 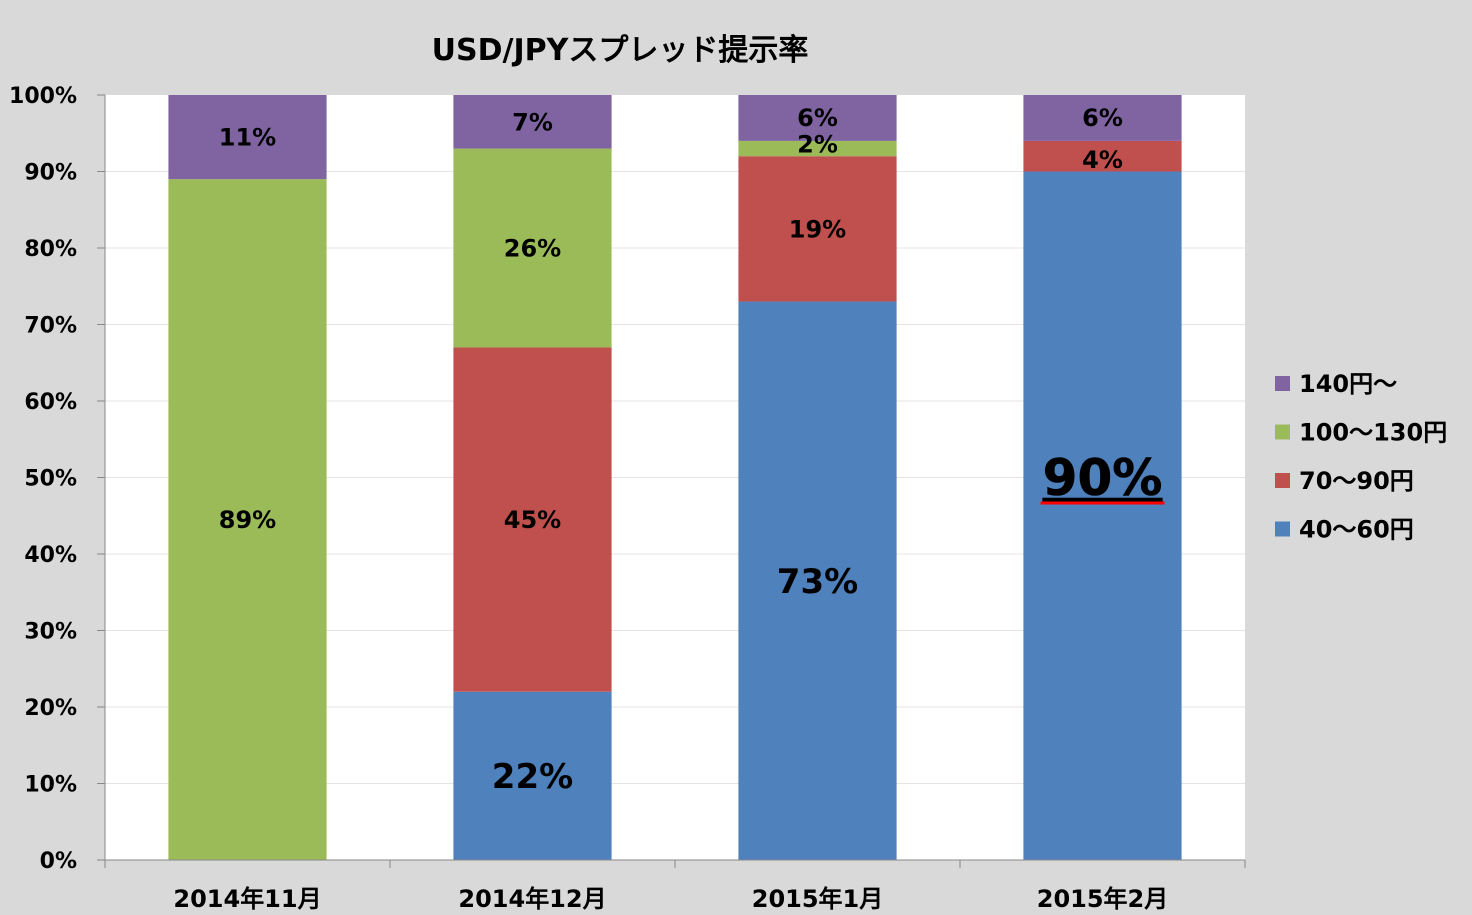 I want to click on data-label: 45%, so click(x=532, y=520).